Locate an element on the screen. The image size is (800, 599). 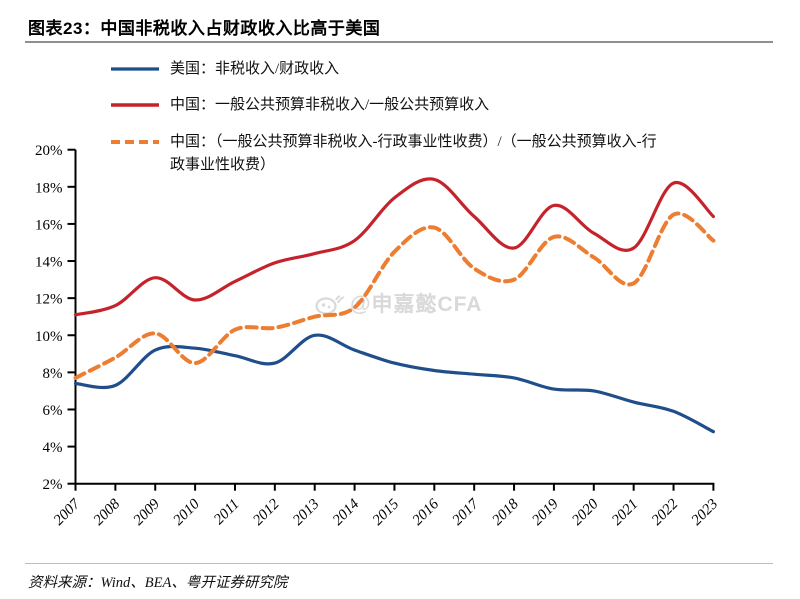
source-note: 资料来源：Wind、BEA、粤开证券研究院 is located at coordinates (158, 583).